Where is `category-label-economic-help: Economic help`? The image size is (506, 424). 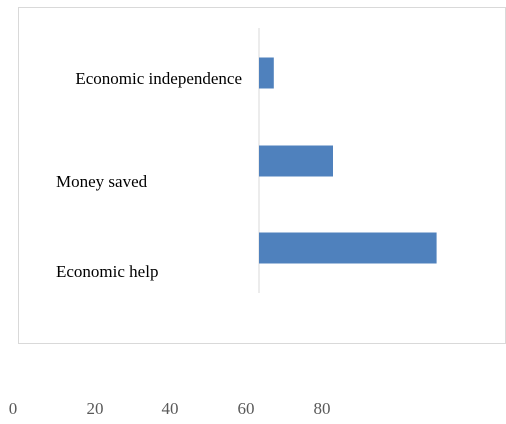 category-label-economic-help: Economic help is located at coordinates (107, 271).